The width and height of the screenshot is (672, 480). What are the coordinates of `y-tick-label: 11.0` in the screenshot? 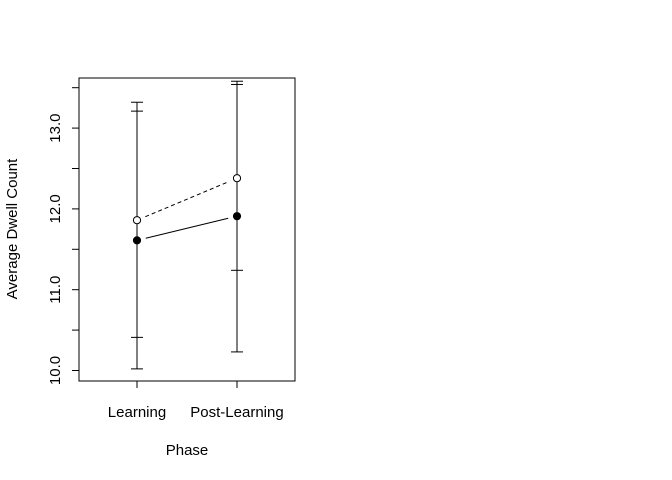 It's located at (55, 290).